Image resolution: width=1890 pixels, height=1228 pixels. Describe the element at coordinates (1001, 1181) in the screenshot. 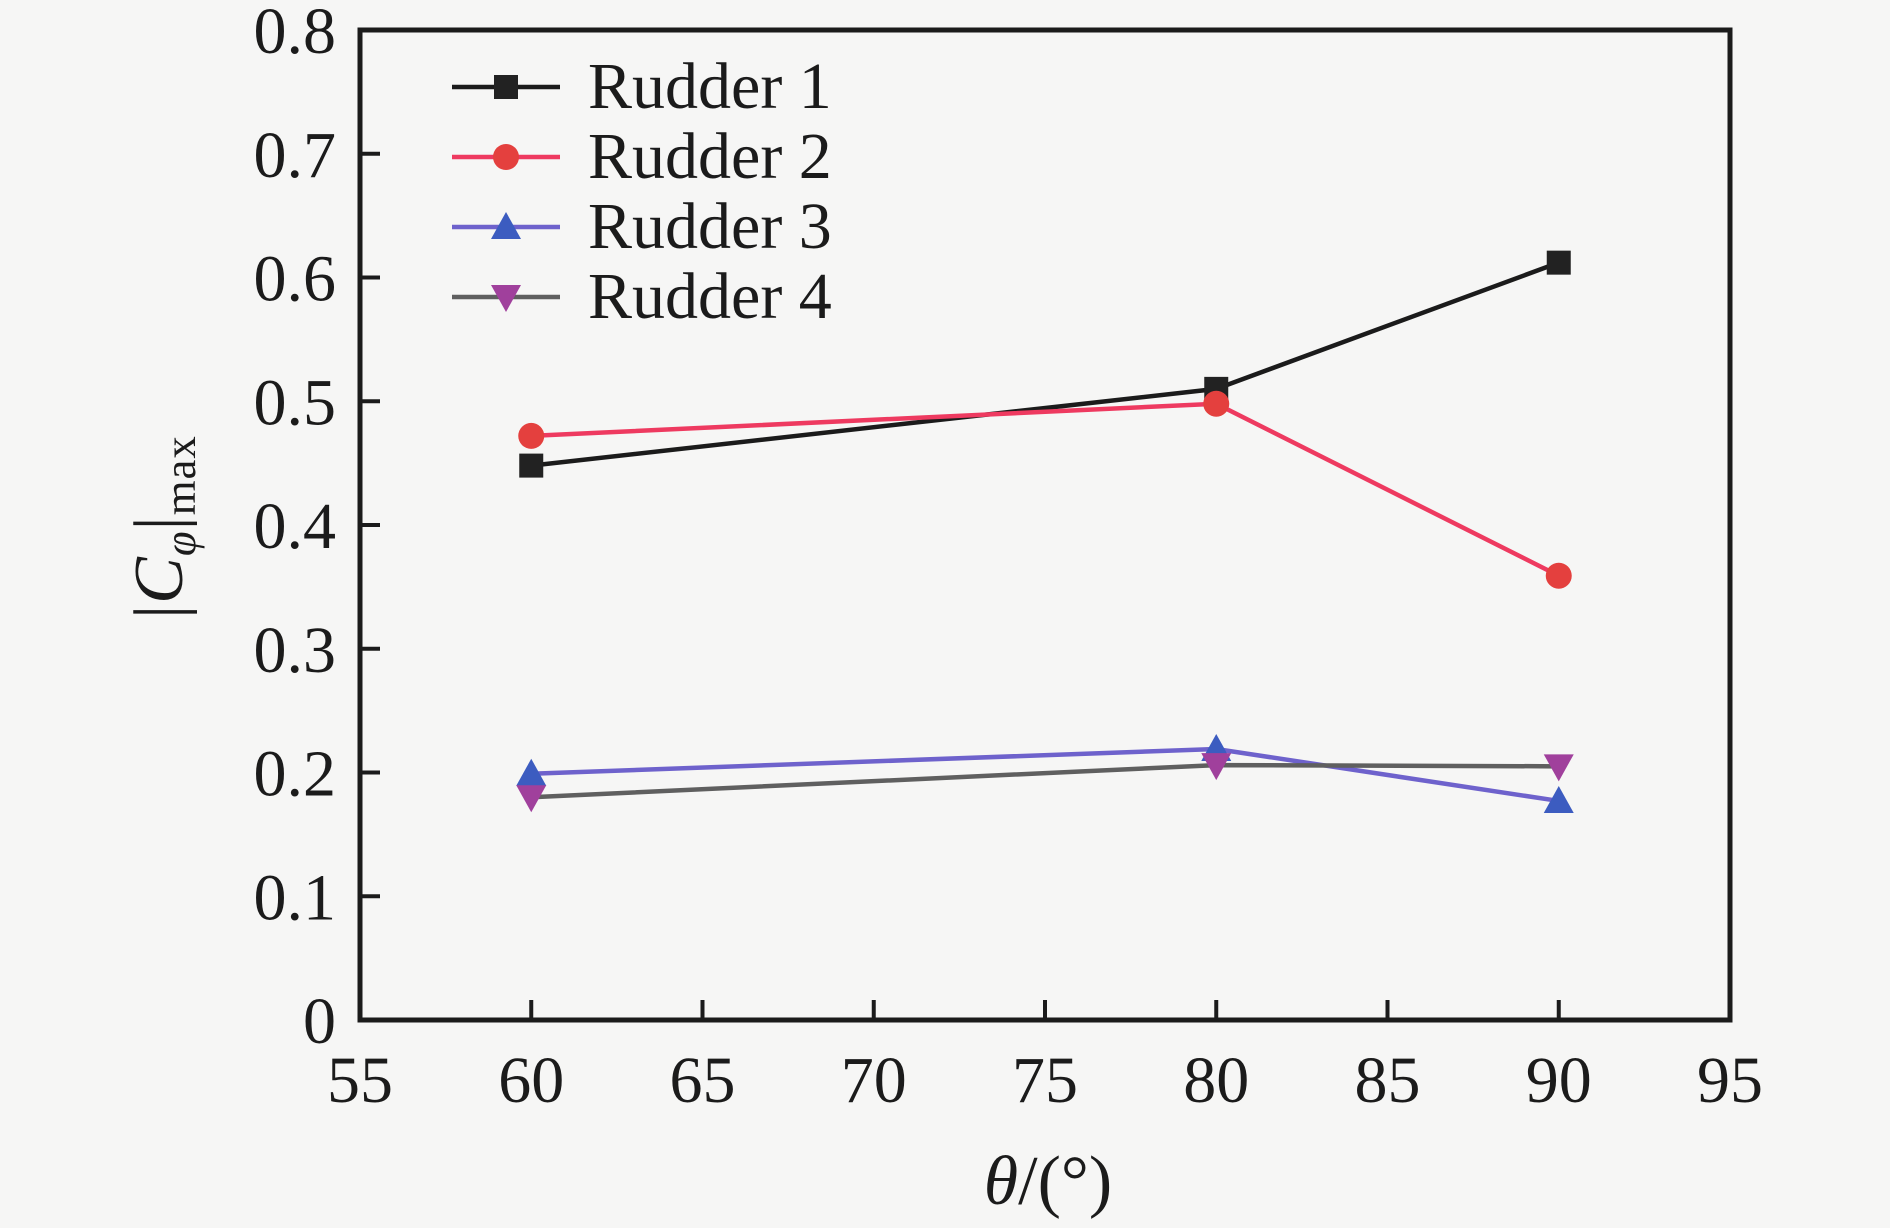

I see `x-axis-title-symbol: θ` at that location.